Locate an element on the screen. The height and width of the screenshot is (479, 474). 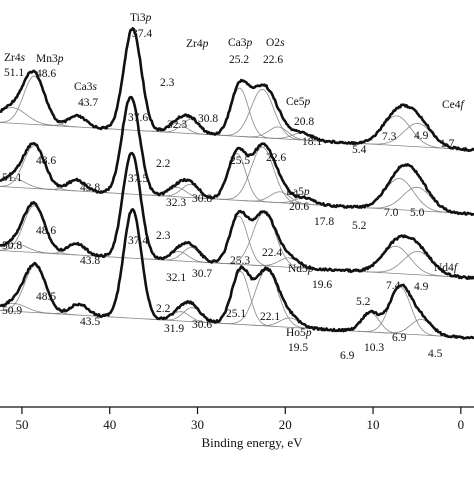
peak-value-label: 30.6 is located at coordinates (202, 325).